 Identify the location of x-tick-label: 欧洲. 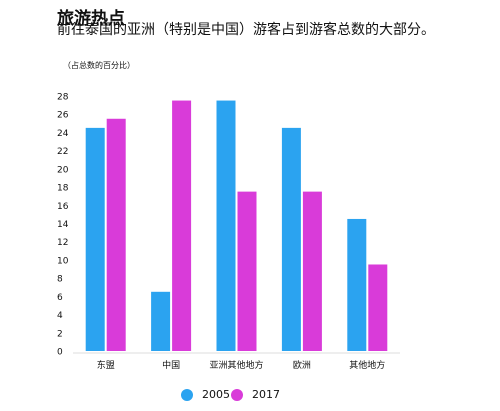
(302, 365).